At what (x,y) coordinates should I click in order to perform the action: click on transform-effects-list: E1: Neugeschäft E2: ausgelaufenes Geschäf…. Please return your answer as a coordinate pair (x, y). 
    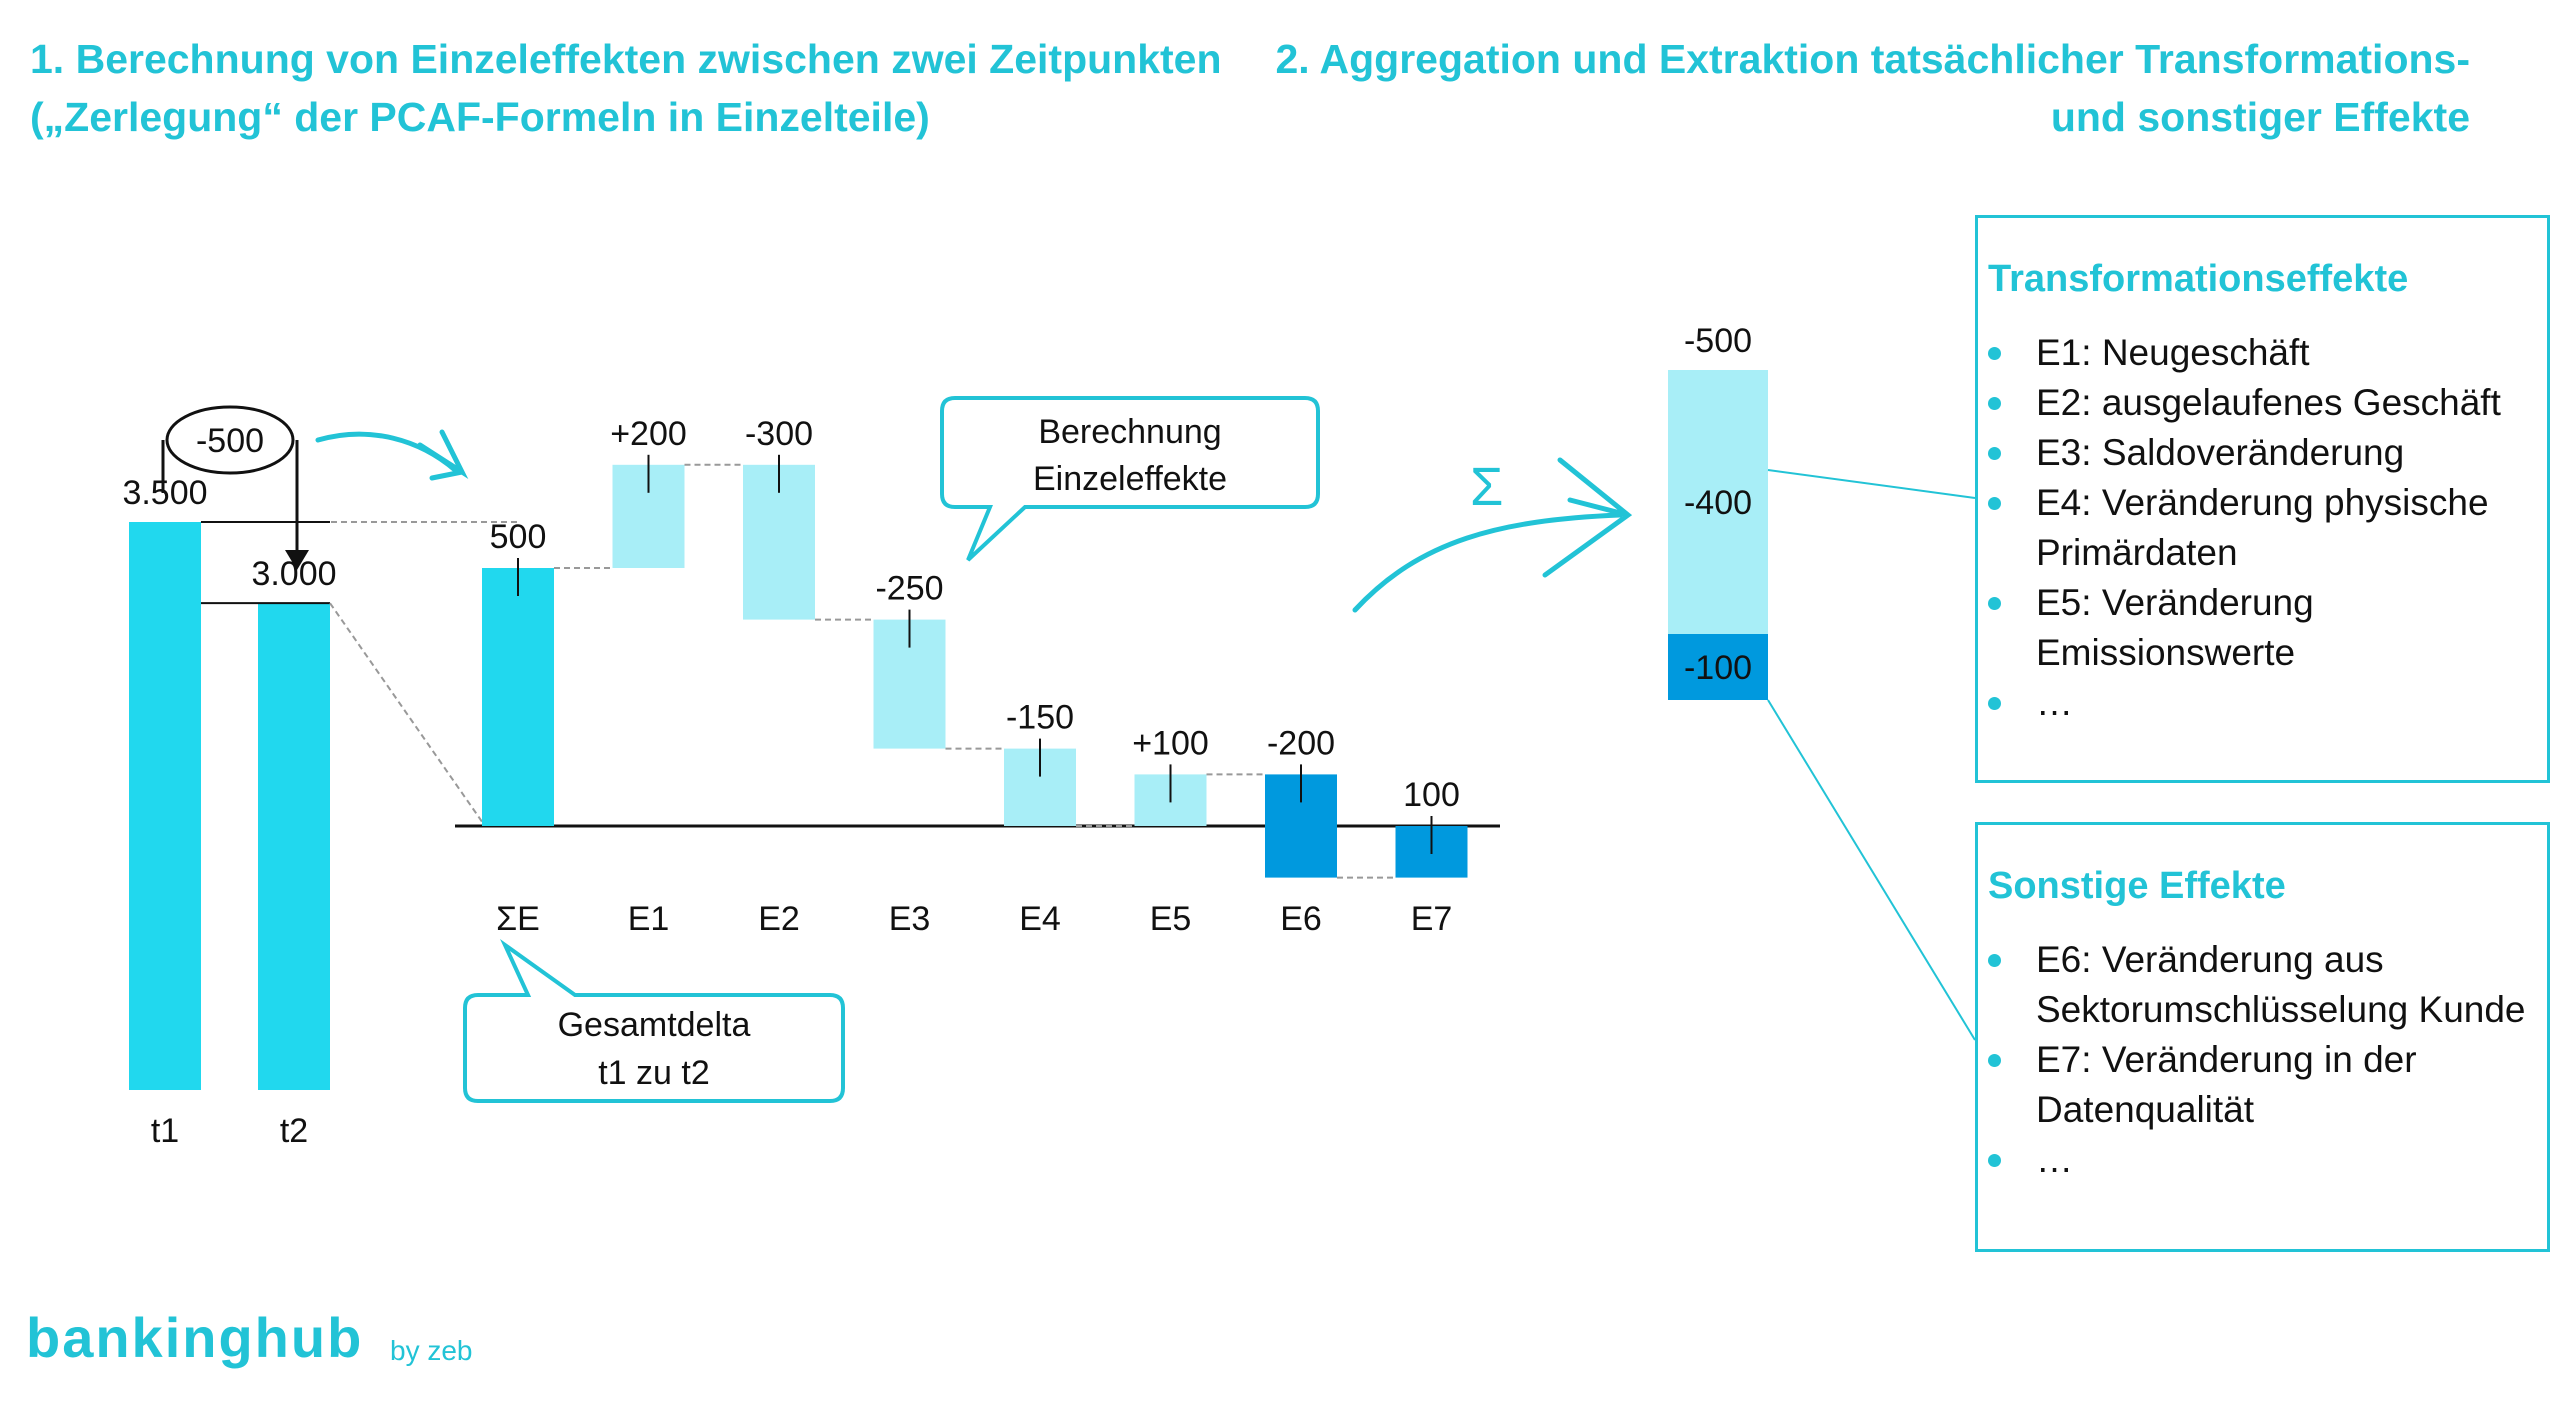
    Looking at the image, I should click on (2244, 528).